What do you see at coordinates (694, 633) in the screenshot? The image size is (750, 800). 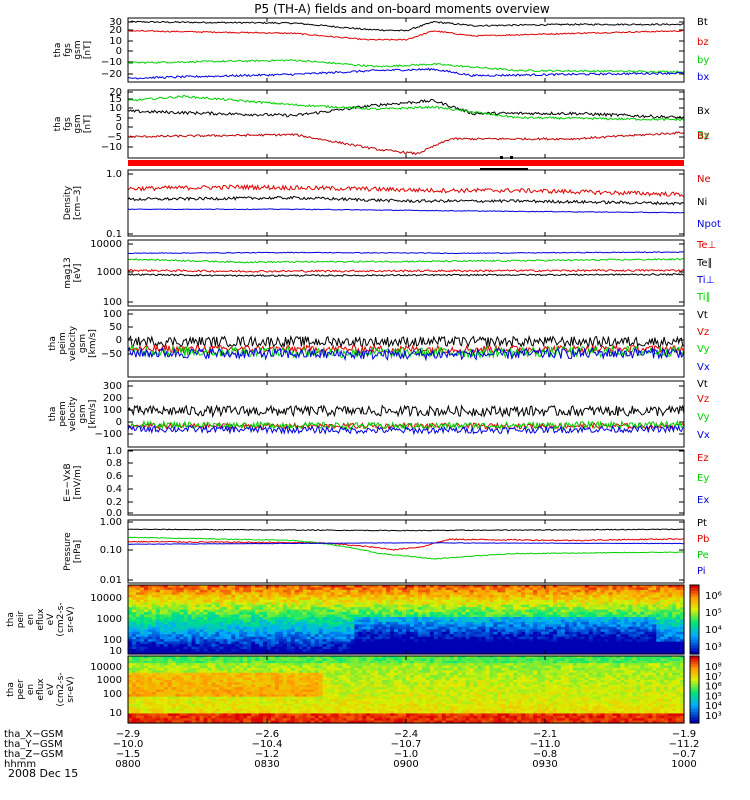 I see `colorbar-segment` at bounding box center [694, 633].